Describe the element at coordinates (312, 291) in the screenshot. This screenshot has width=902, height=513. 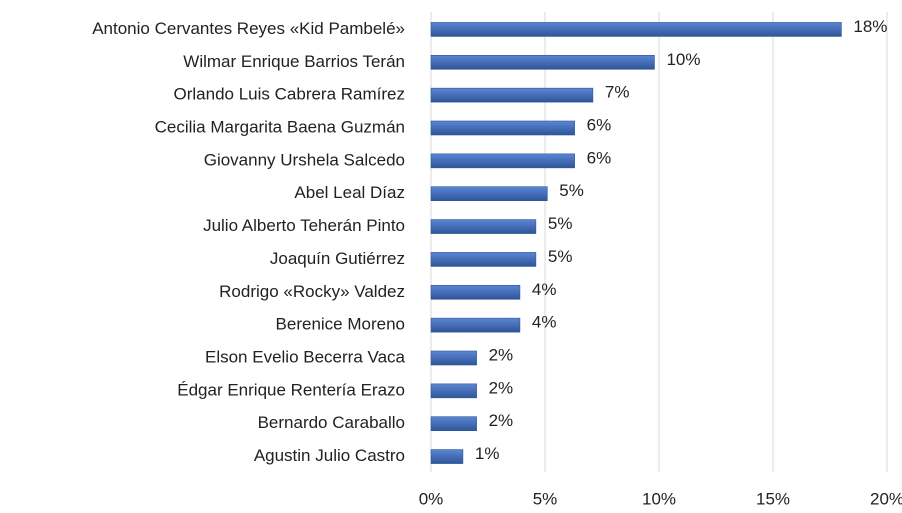
I see `y-tick-label: Rodrigo «Rocky» Valdez` at that location.